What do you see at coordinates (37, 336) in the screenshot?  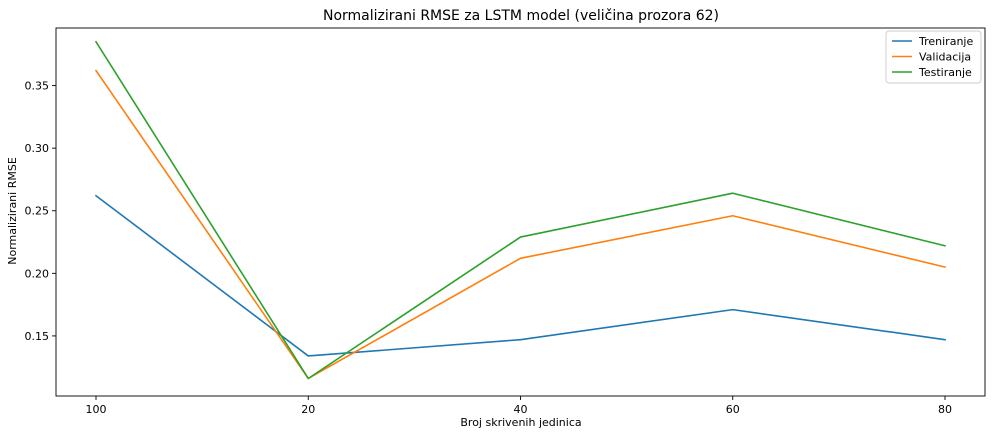 I see `y-tick-label: 0.15` at bounding box center [37, 336].